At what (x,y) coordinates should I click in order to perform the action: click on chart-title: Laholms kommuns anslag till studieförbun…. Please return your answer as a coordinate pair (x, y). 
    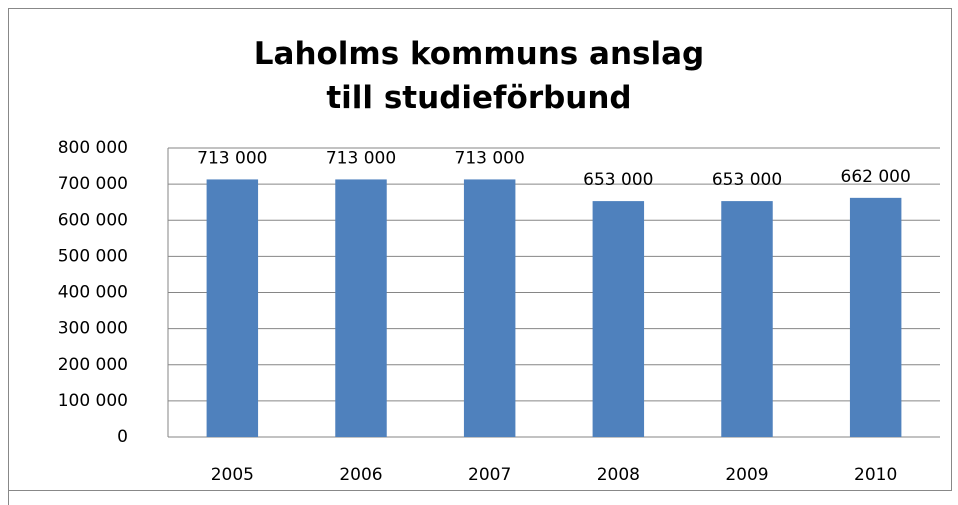
    Looking at the image, I should click on (479, 76).